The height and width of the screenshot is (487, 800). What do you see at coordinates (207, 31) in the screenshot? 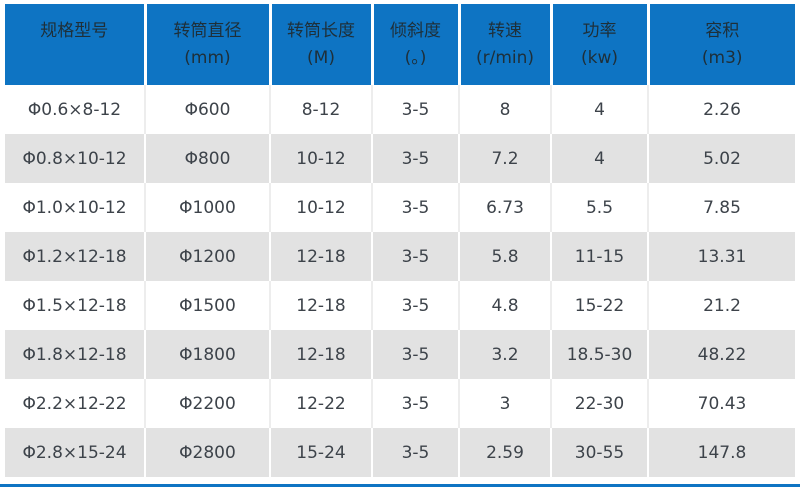
I see `column-header-label: 转筒直径` at bounding box center [207, 31].